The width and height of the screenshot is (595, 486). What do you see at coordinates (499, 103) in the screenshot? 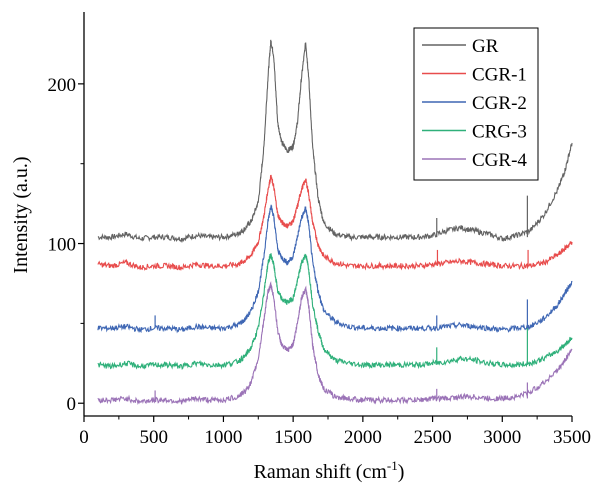
I see `legend-label-cgr-2: CGR-2` at bounding box center [499, 103].